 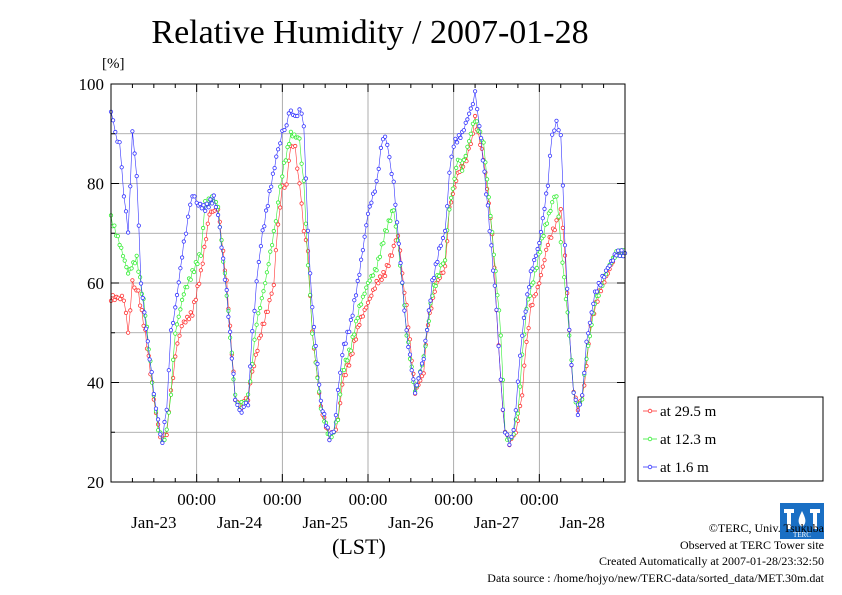 What do you see at coordinates (92, 84) in the screenshot?
I see `y-tick-label: 100` at bounding box center [92, 84].